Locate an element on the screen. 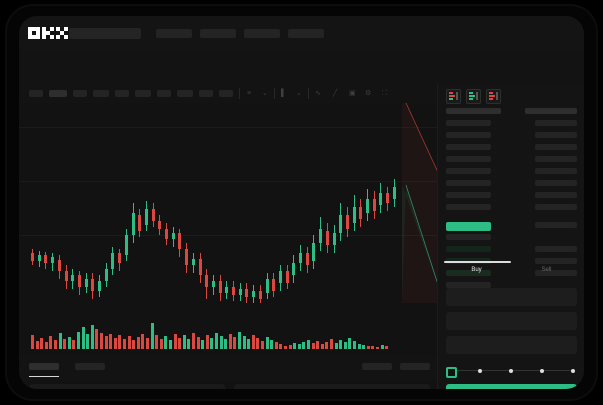 The height and width of the screenshot is (405, 603). nav-search-skeleton is located at coordinates (105, 33).